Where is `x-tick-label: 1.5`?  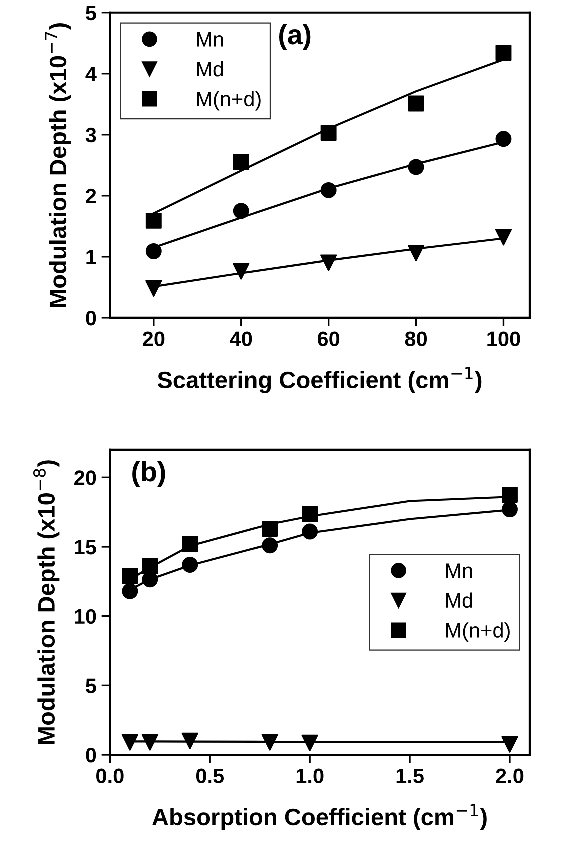
x-tick-label: 1.5 is located at coordinates (410, 776).